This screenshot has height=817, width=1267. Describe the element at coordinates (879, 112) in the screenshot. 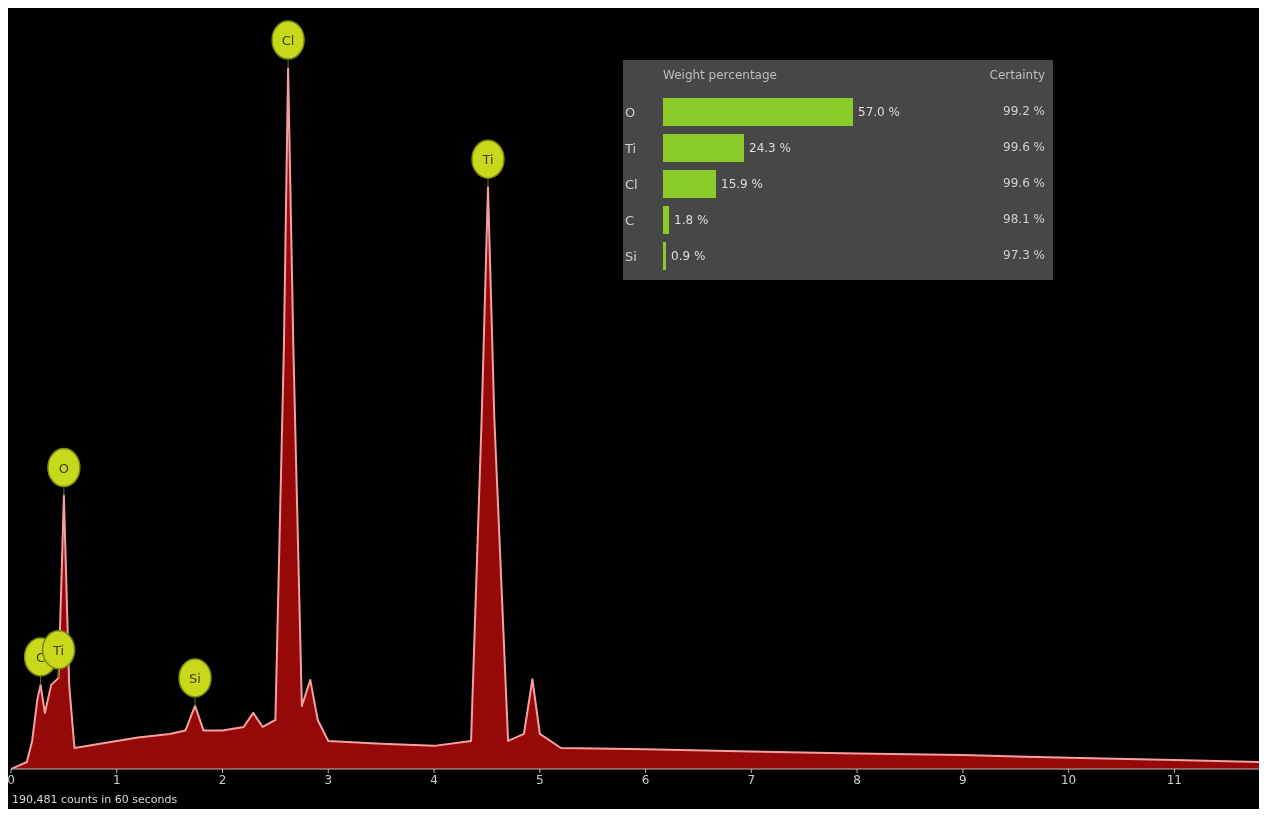

I see `data-label: 57.0 %` at that location.